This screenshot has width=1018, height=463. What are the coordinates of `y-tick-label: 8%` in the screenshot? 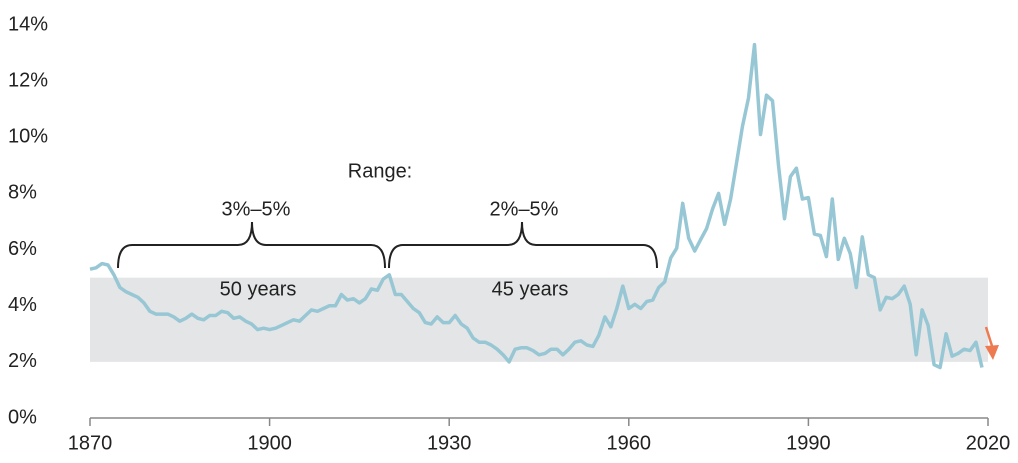 It's located at (22, 193).